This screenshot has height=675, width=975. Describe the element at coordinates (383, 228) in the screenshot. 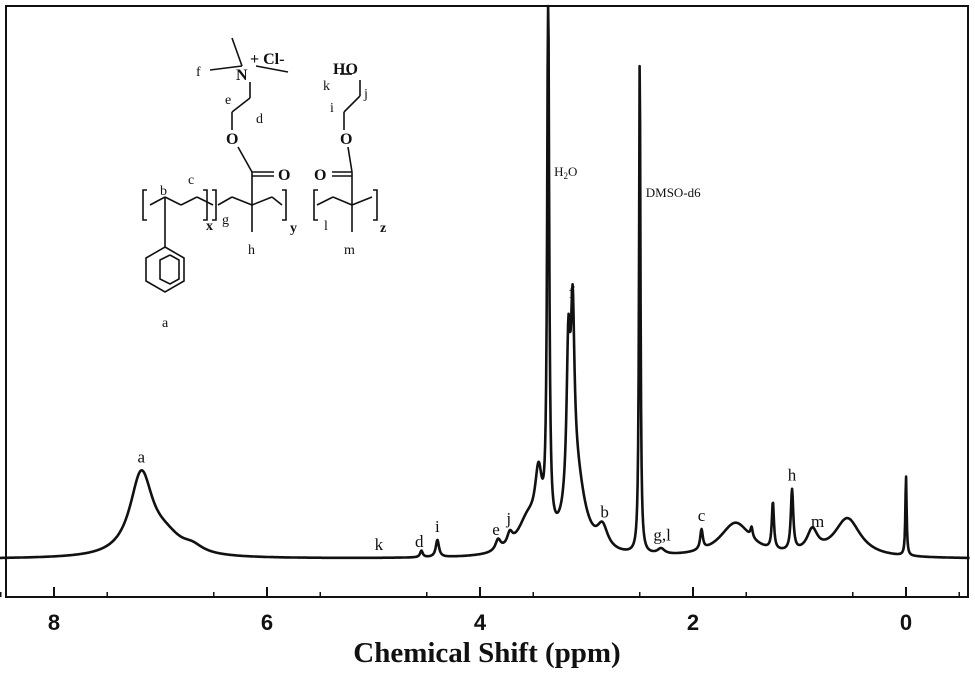

I see `repeat-subscript-z: z` at that location.